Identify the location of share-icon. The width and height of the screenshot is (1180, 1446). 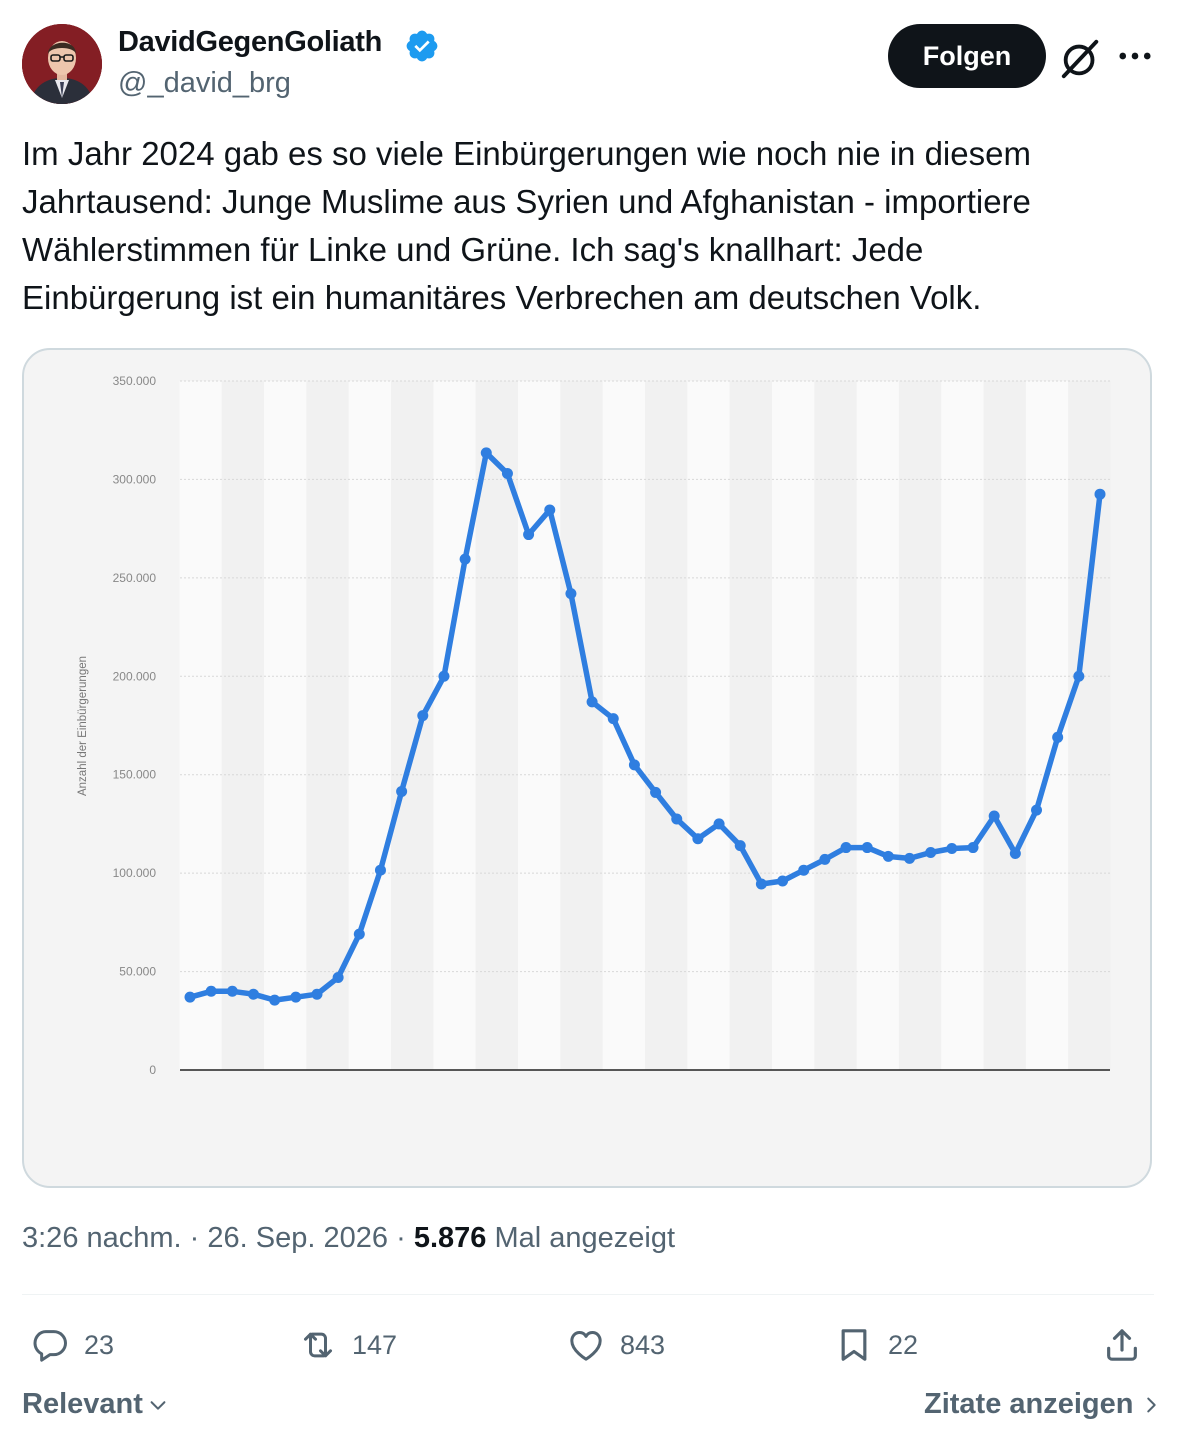
(1122, 1345).